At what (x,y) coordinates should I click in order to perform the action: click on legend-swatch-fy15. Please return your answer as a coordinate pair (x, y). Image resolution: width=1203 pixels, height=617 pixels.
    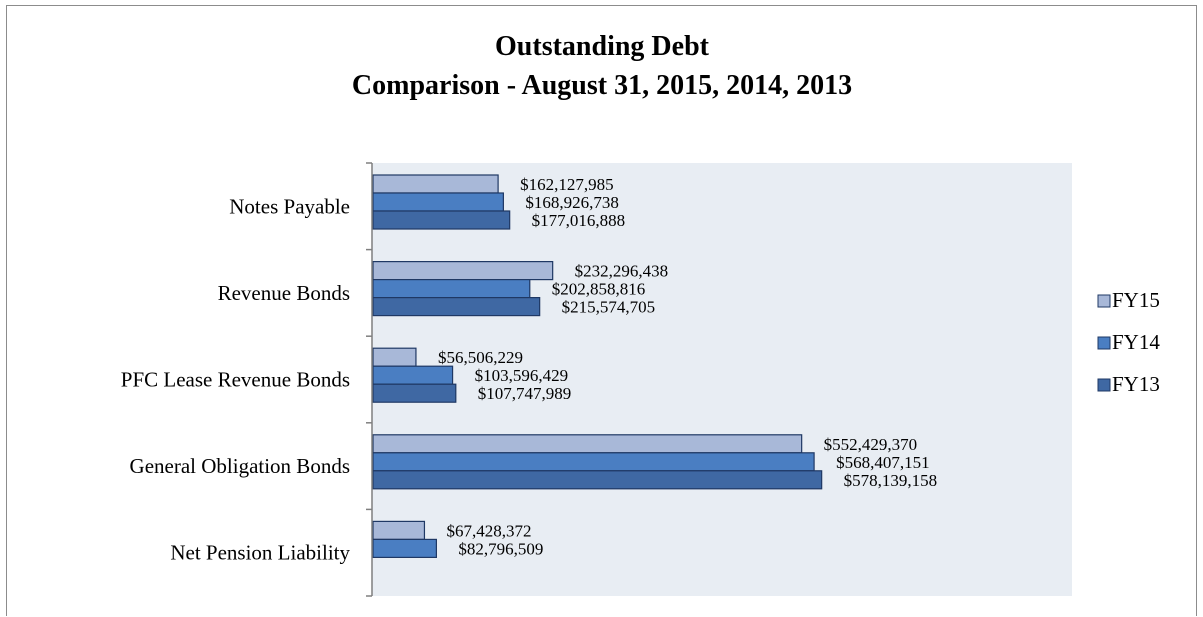
    Looking at the image, I should click on (1104, 301).